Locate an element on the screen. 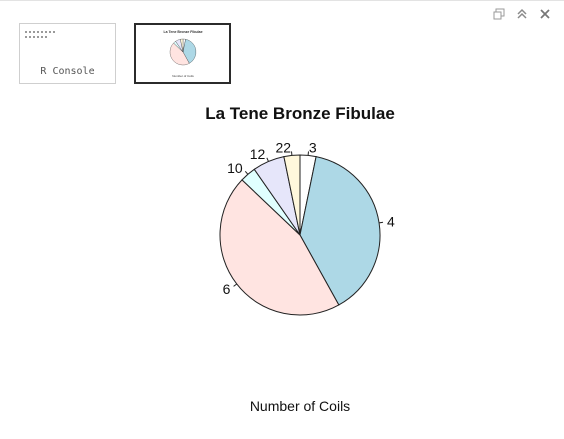  pie-labels: 3 4 6 10 12 22 is located at coordinates (309, 217).